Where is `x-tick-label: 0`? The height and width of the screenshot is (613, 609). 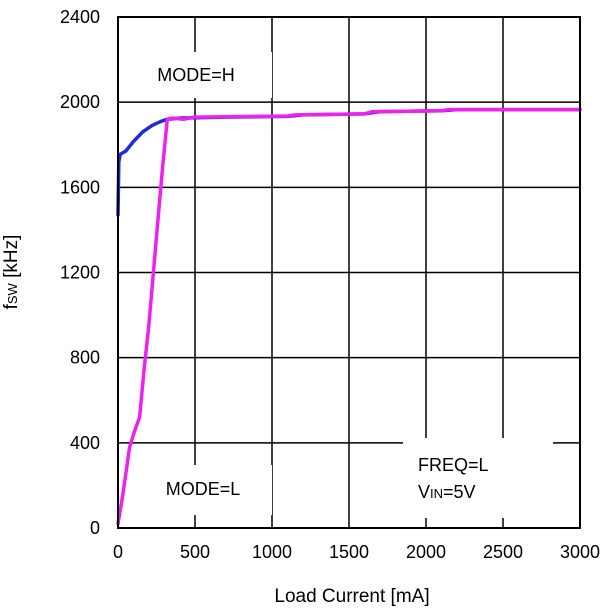 x-tick-label: 0 is located at coordinates (118, 552).